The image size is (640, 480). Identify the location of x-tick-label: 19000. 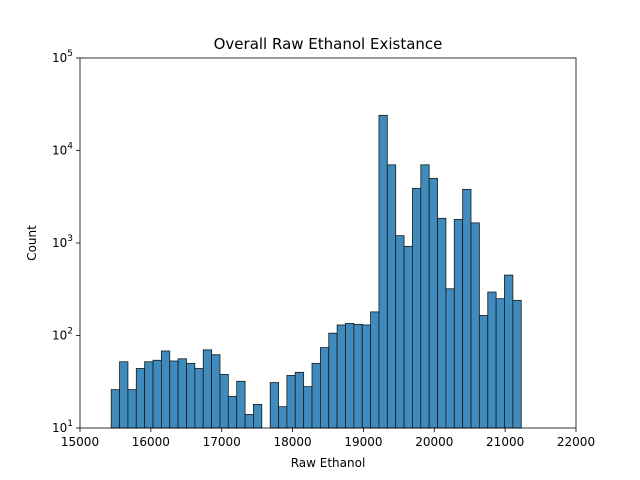
(363, 442).